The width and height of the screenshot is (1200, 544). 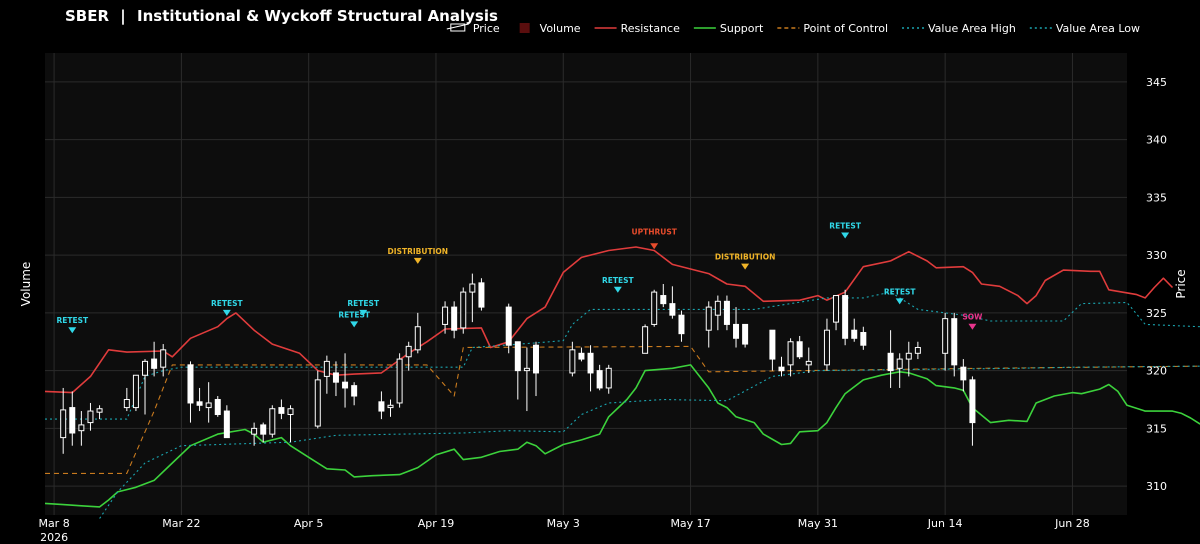 I want to click on legend-price-swatch-line, so click(x=457, y=26).